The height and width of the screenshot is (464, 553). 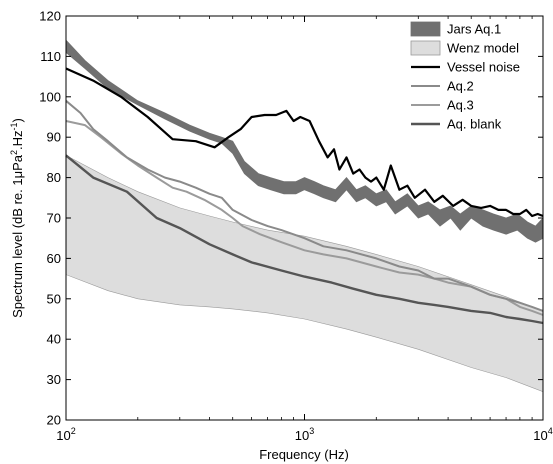 What do you see at coordinates (50, 16) in the screenshot?
I see `y-tick-label: 120` at bounding box center [50, 16].